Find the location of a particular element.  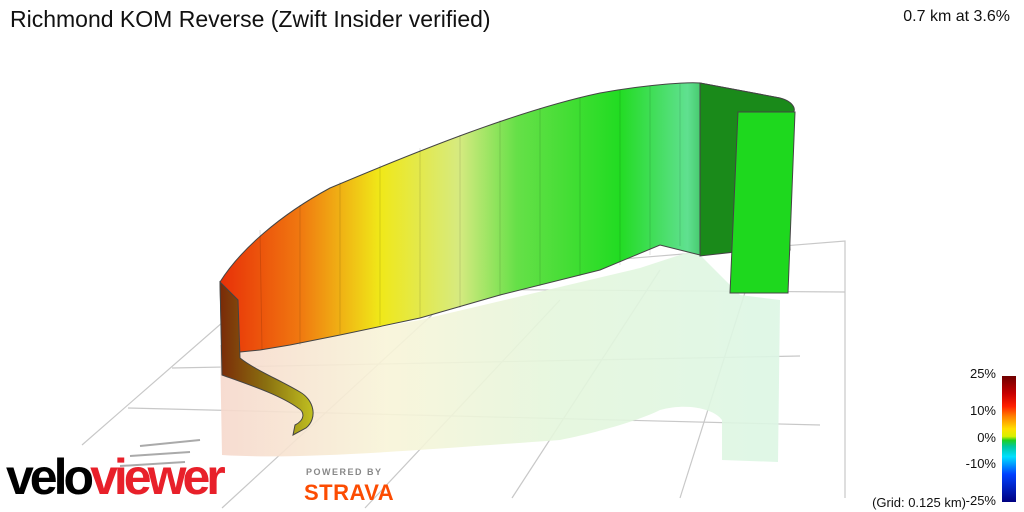

scale-label-25: 25% is located at coordinates (982, 373).